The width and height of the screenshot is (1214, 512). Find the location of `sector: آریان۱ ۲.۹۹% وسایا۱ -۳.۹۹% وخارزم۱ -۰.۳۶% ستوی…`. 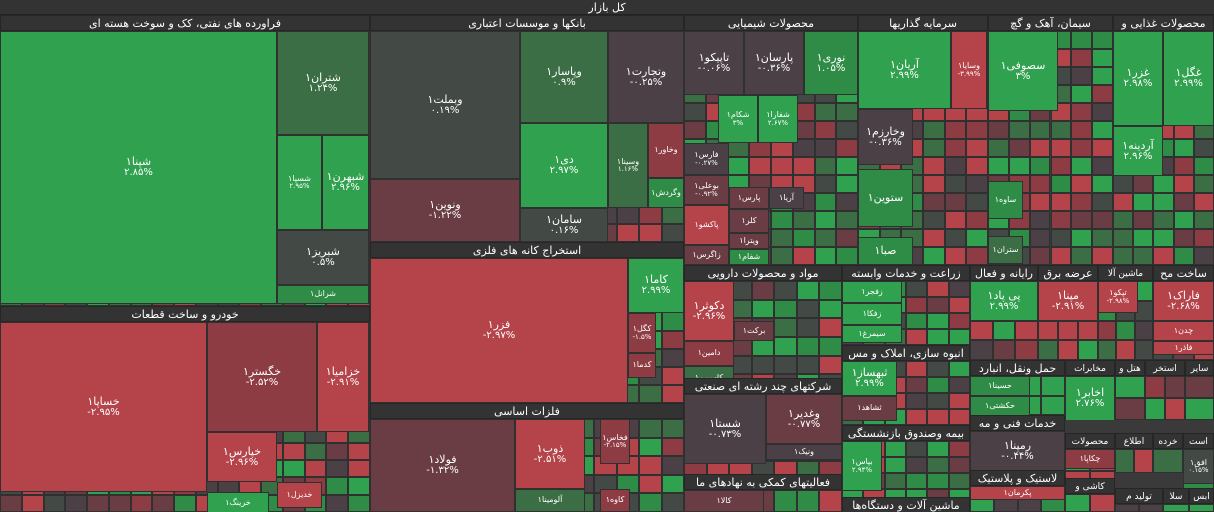

sector: آریان۱ ۲.۹۹% وسایا۱ -۳.۹۹% وخارزم۱ -۰.۳۶% ستوی… is located at coordinates (923, 140).